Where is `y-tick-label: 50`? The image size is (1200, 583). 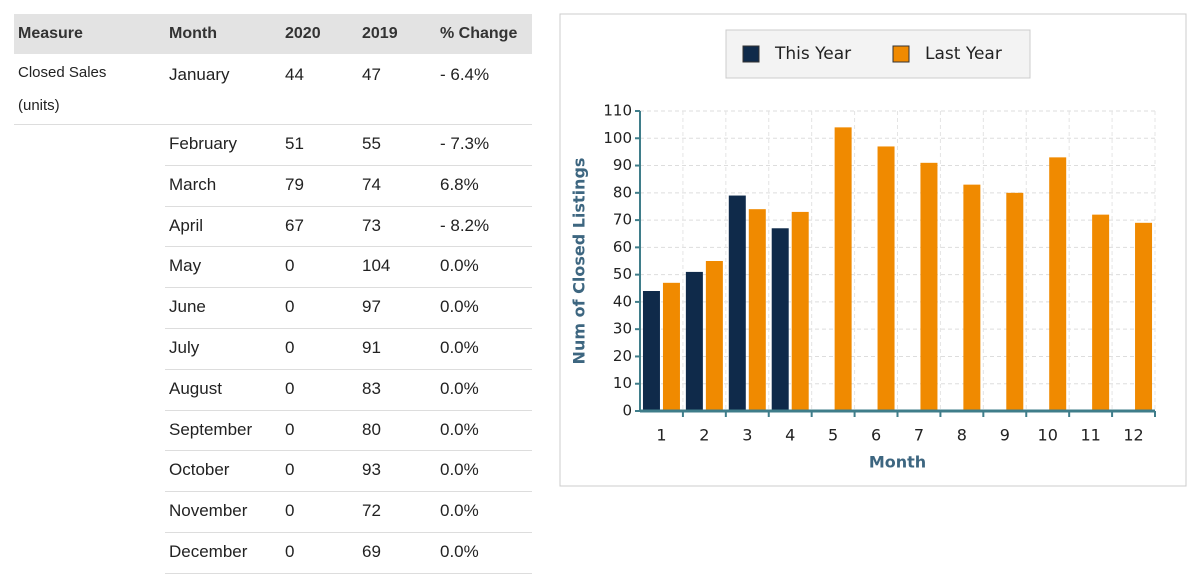 y-tick-label: 50 is located at coordinates (622, 274).